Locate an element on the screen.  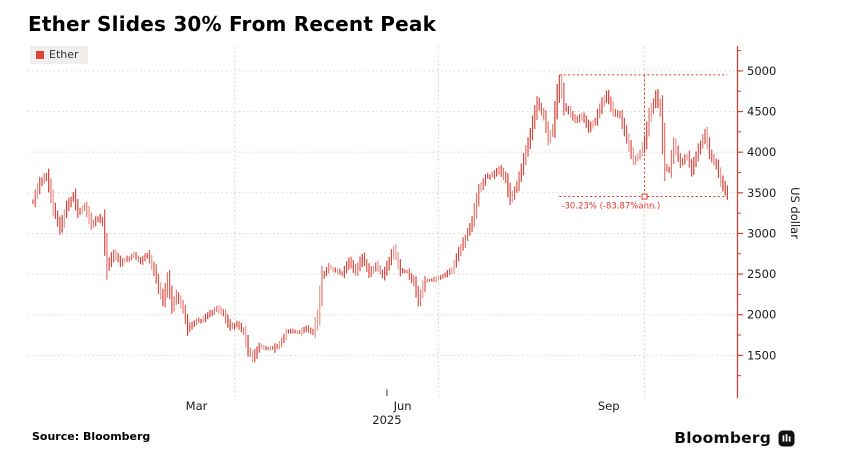
x-tick-label: Jun is located at coordinates (402, 406).